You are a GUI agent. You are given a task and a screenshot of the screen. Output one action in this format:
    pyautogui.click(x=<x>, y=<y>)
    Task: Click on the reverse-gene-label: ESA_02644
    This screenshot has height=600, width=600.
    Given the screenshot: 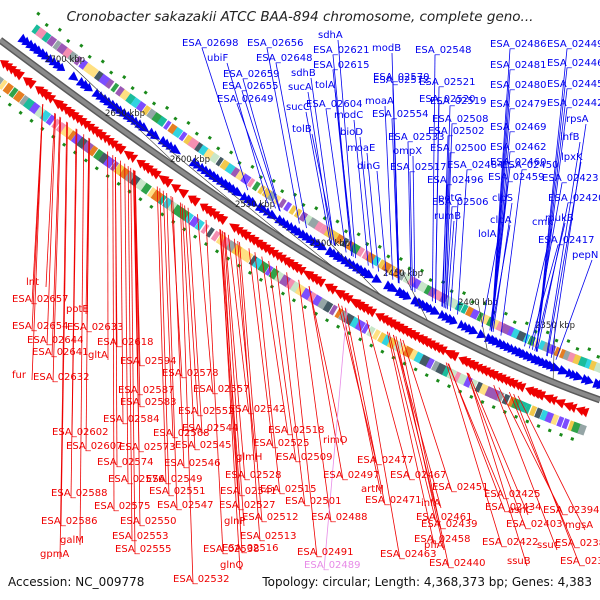 What is the action you would take?
    pyautogui.click(x=55, y=340)
    